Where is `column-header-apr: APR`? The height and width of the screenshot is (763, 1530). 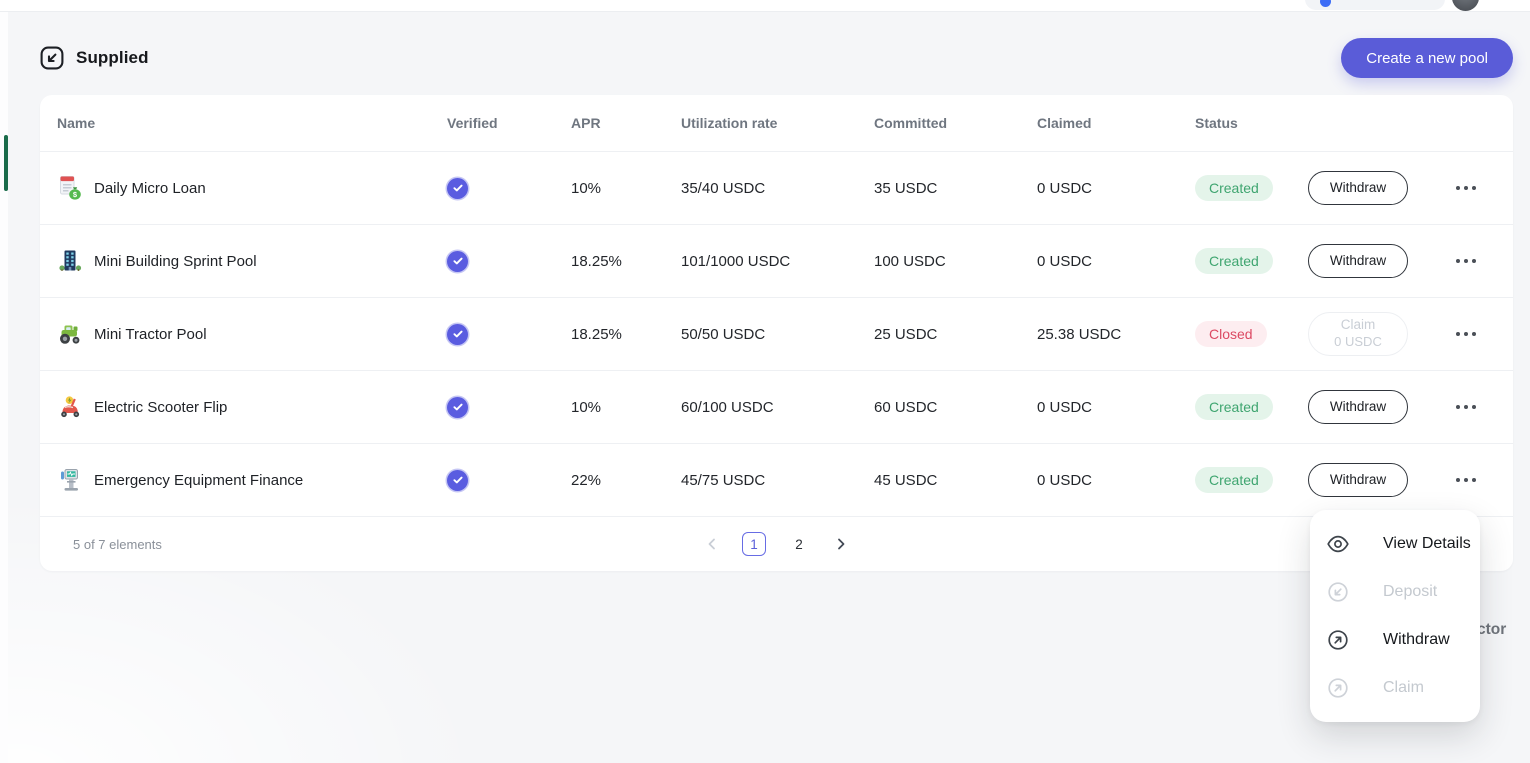
column-header-apr: APR is located at coordinates (586, 123).